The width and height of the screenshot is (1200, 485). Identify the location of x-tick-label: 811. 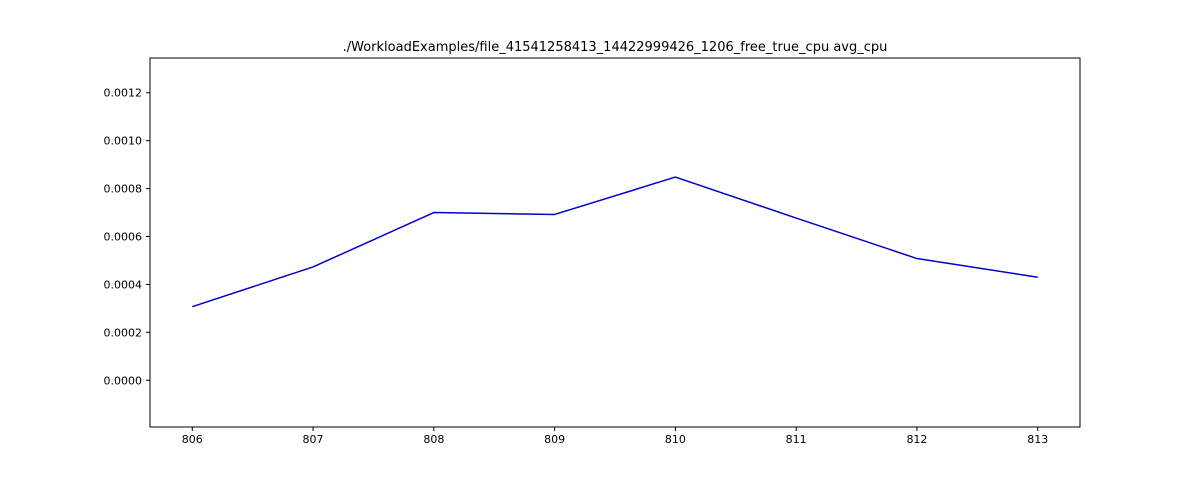
(796, 439).